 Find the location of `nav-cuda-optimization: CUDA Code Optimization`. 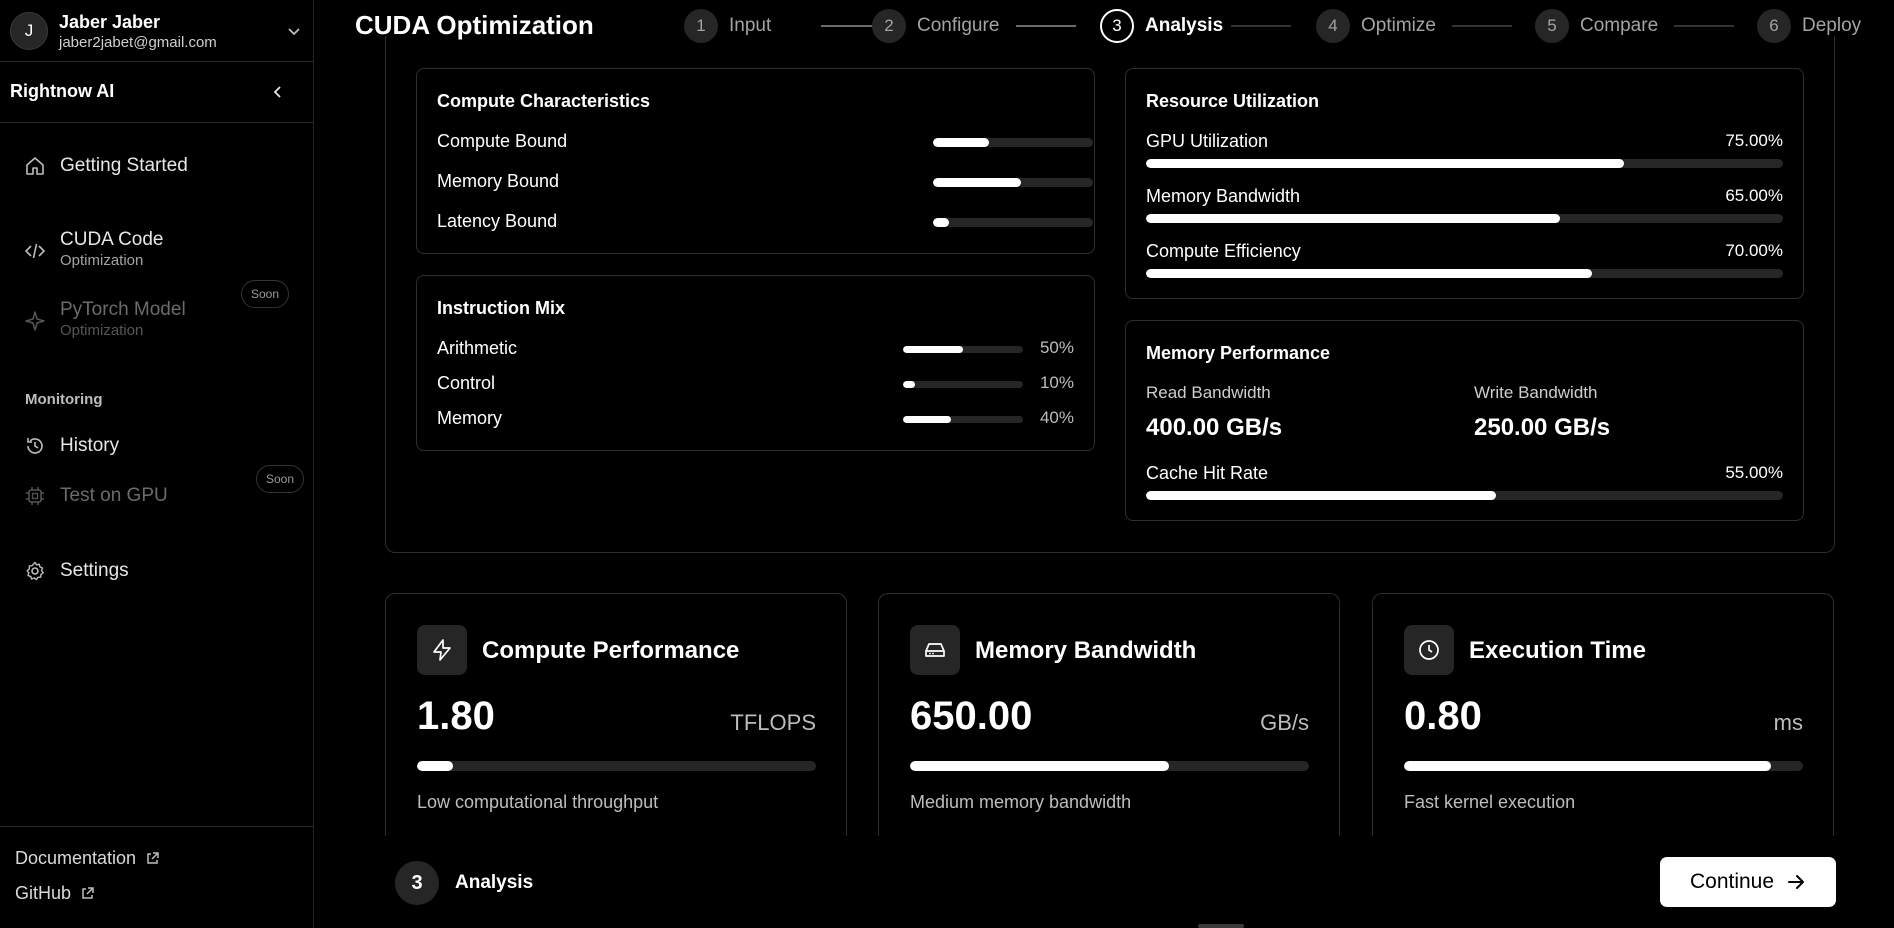

nav-cuda-optimization: CUDA Code Optimization is located at coordinates (94, 249).